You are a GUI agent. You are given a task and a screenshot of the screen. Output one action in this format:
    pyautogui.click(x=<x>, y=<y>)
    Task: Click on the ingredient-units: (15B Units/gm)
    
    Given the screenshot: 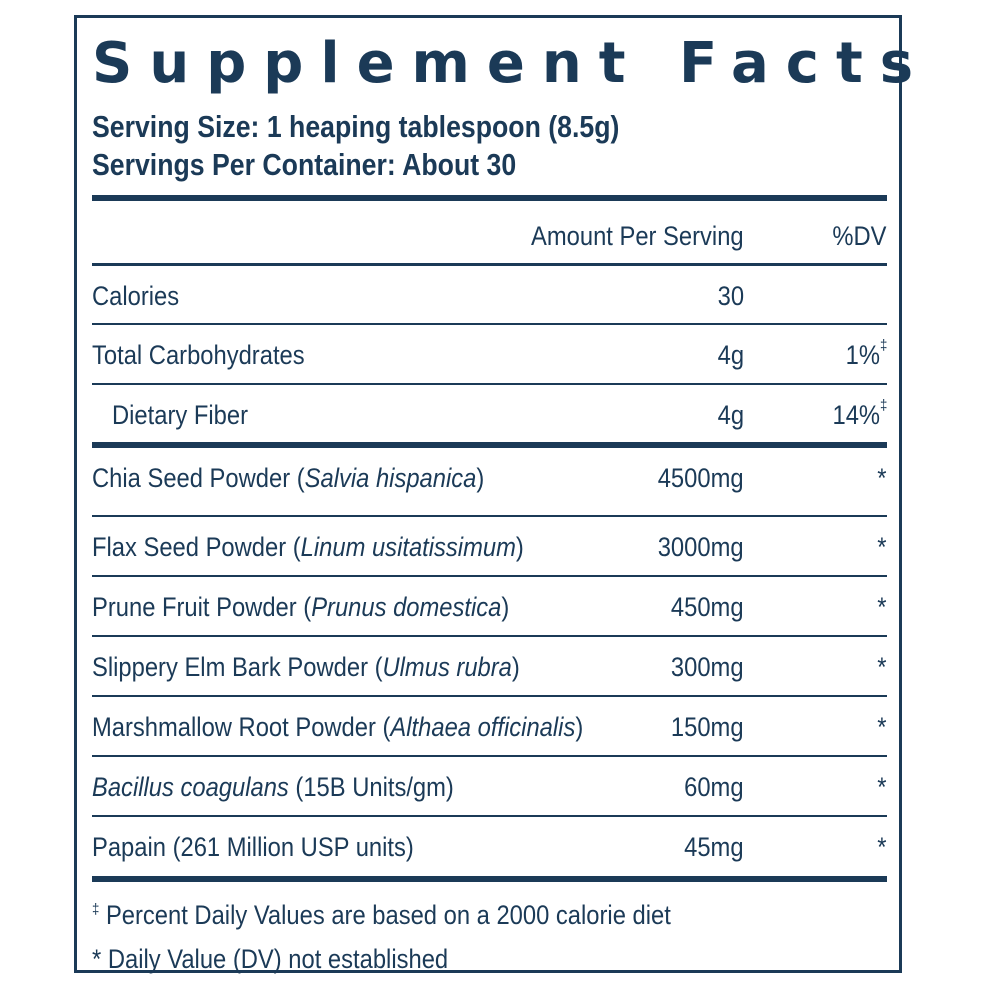 What is the action you would take?
    pyautogui.click(x=371, y=787)
    